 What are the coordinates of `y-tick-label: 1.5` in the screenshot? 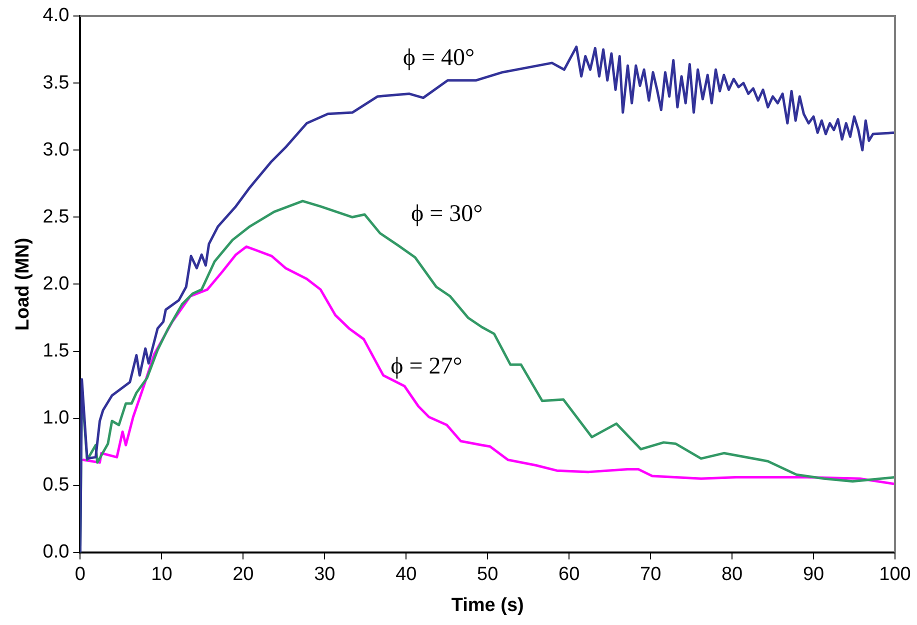 It's located at (56, 351).